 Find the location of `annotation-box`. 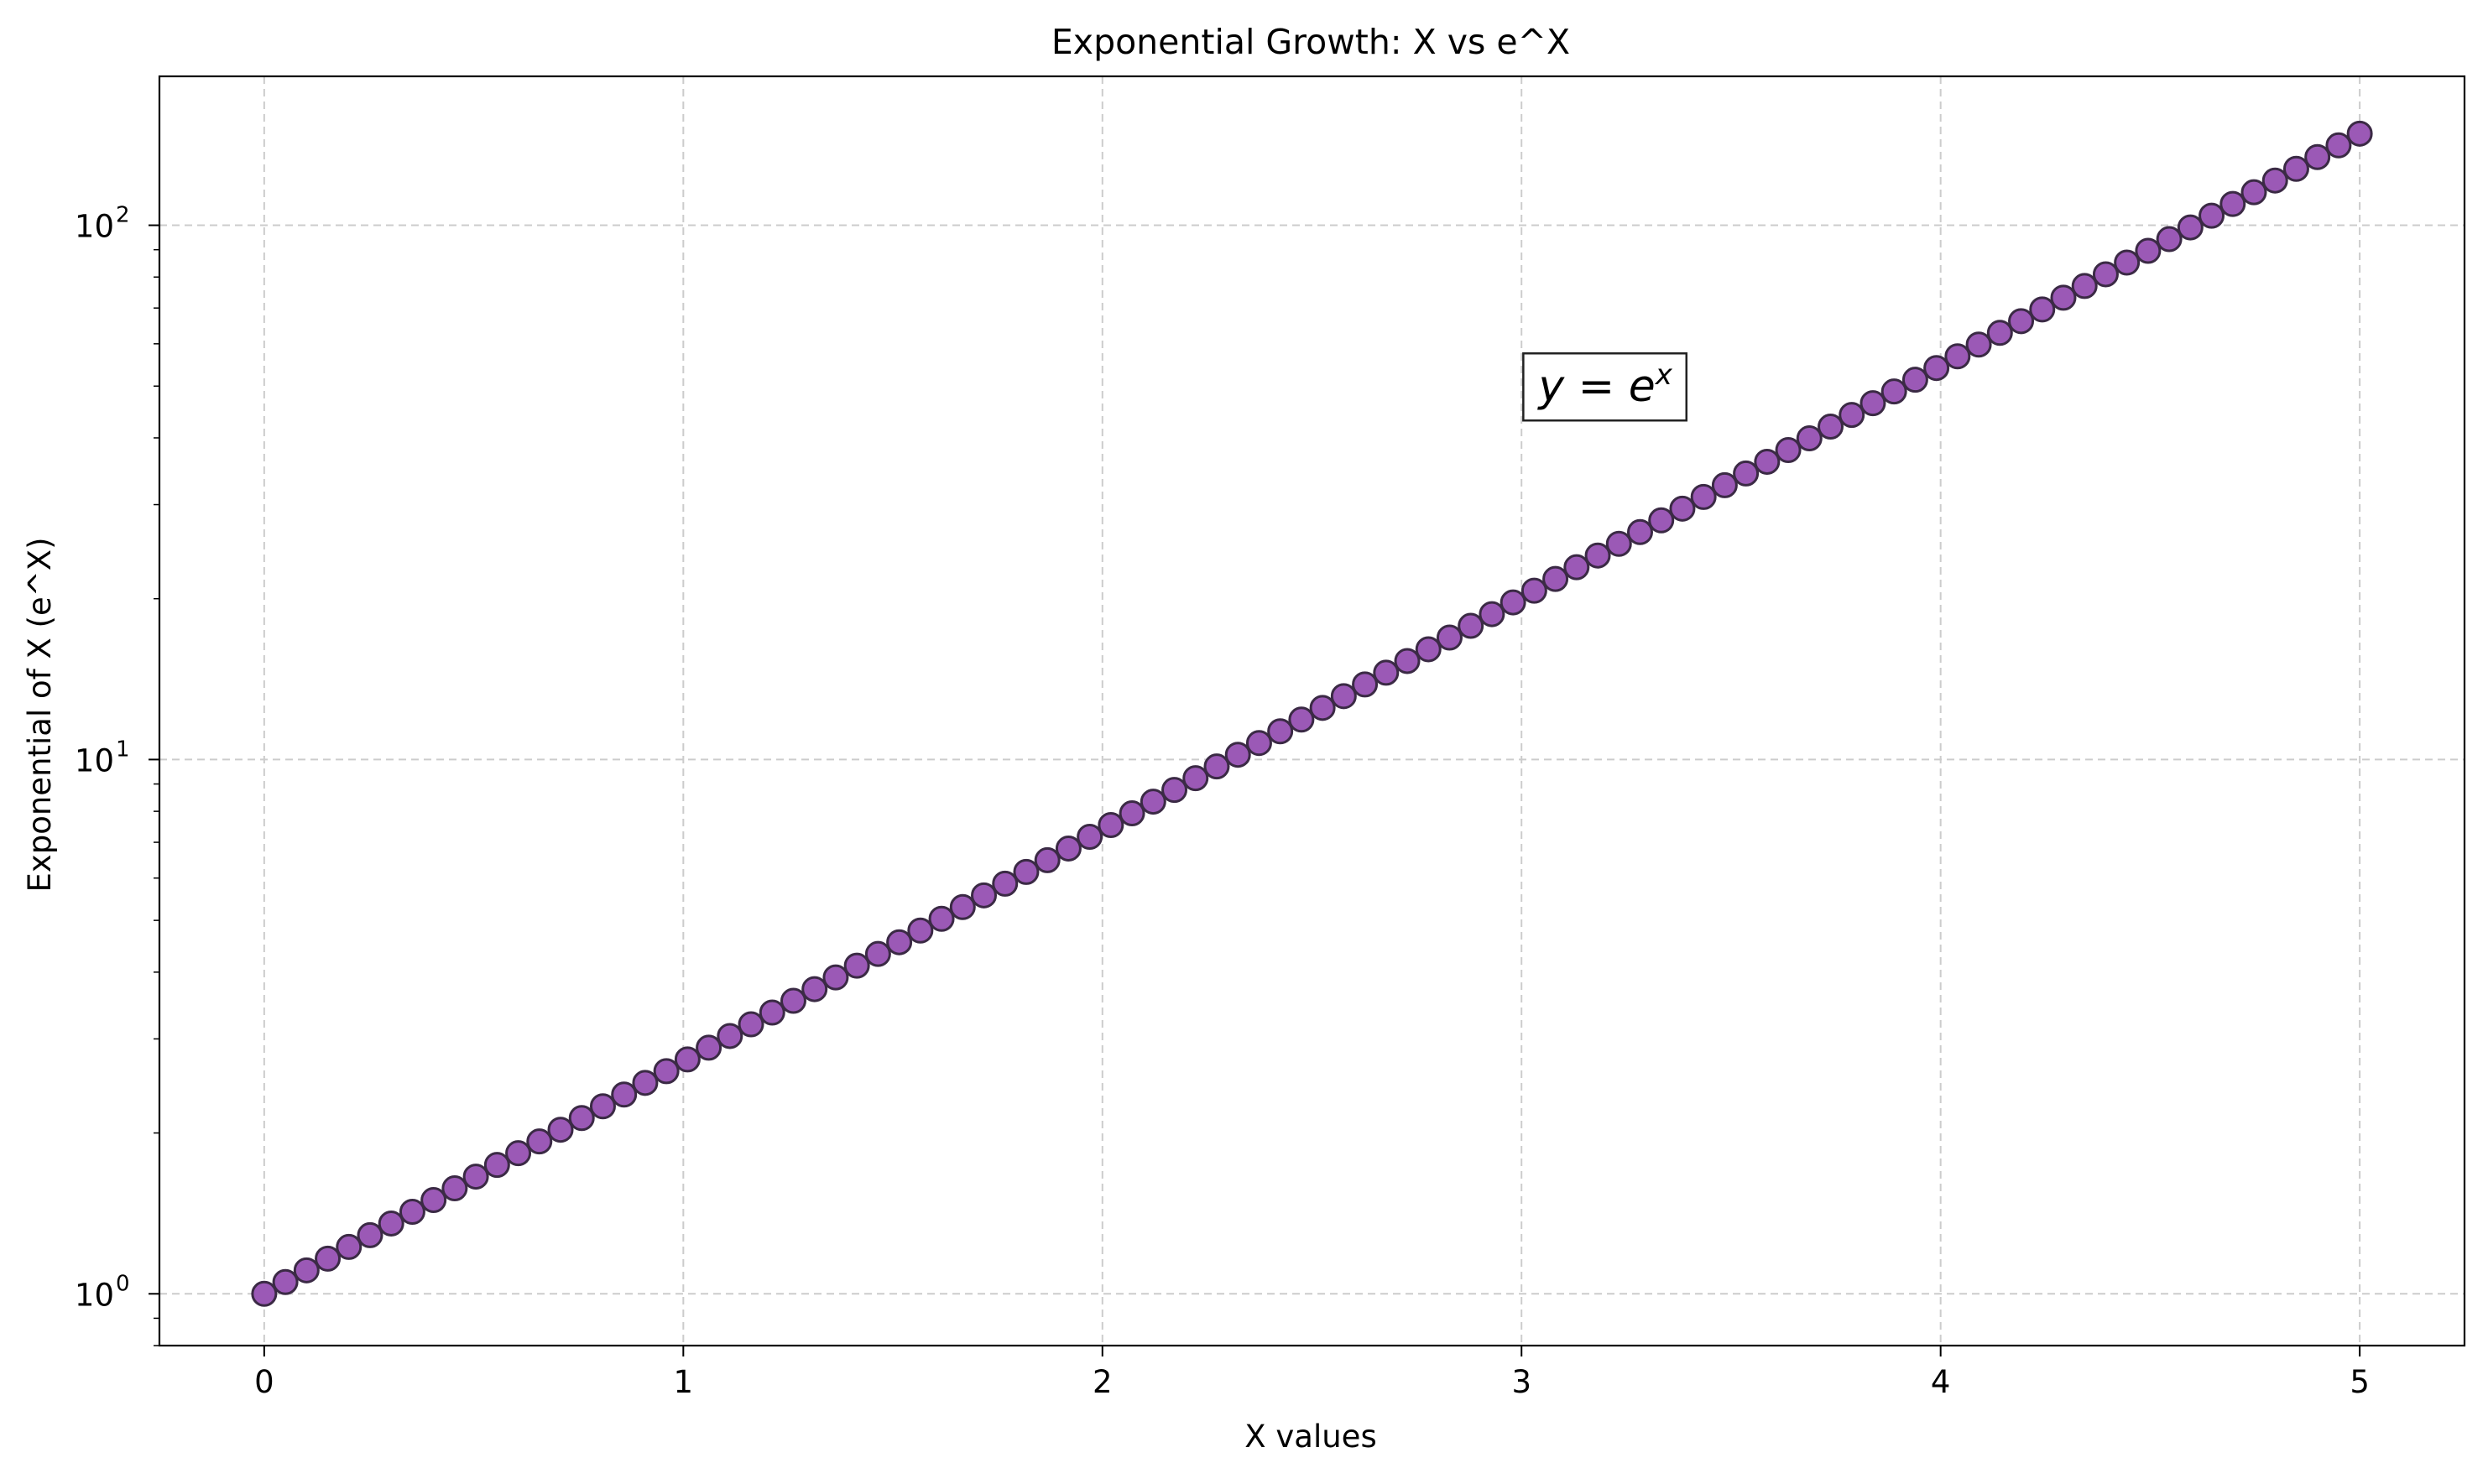

annotation-box is located at coordinates (1605, 386).